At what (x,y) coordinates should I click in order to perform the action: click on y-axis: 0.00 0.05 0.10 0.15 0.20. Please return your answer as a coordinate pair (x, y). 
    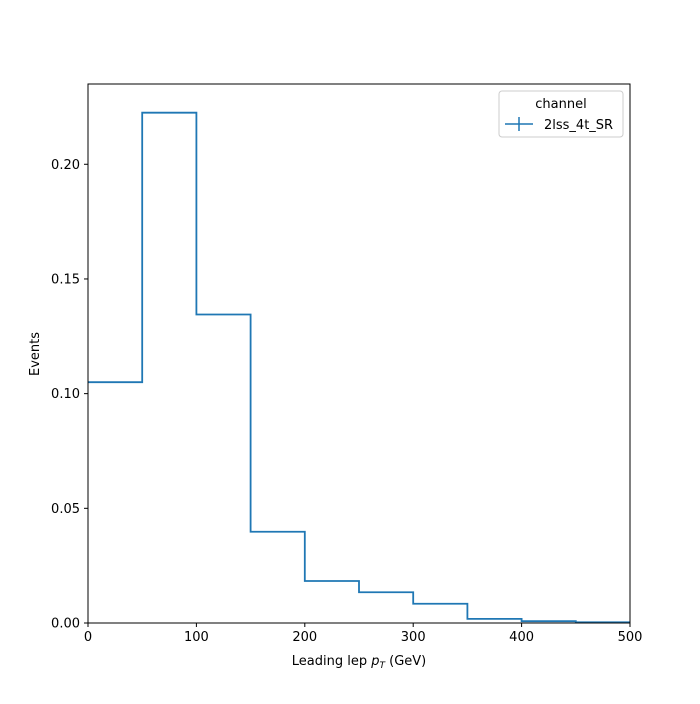
    Looking at the image, I should click on (69, 395).